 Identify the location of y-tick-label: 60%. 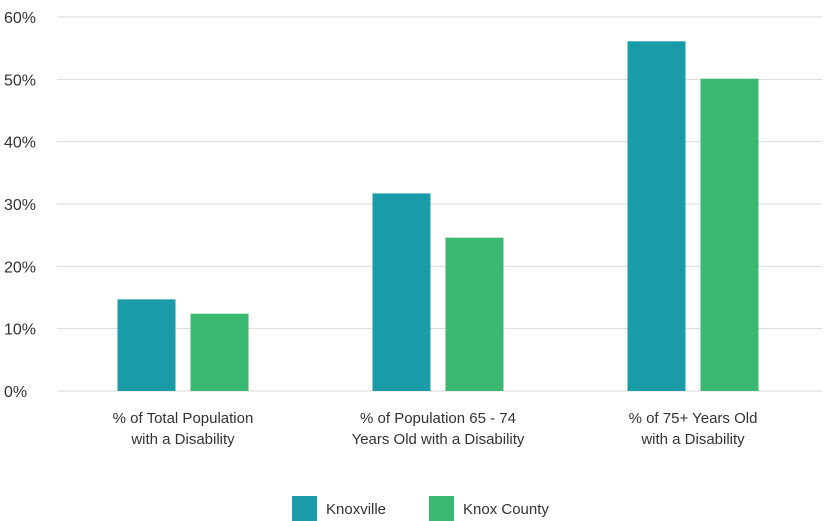
(20, 18).